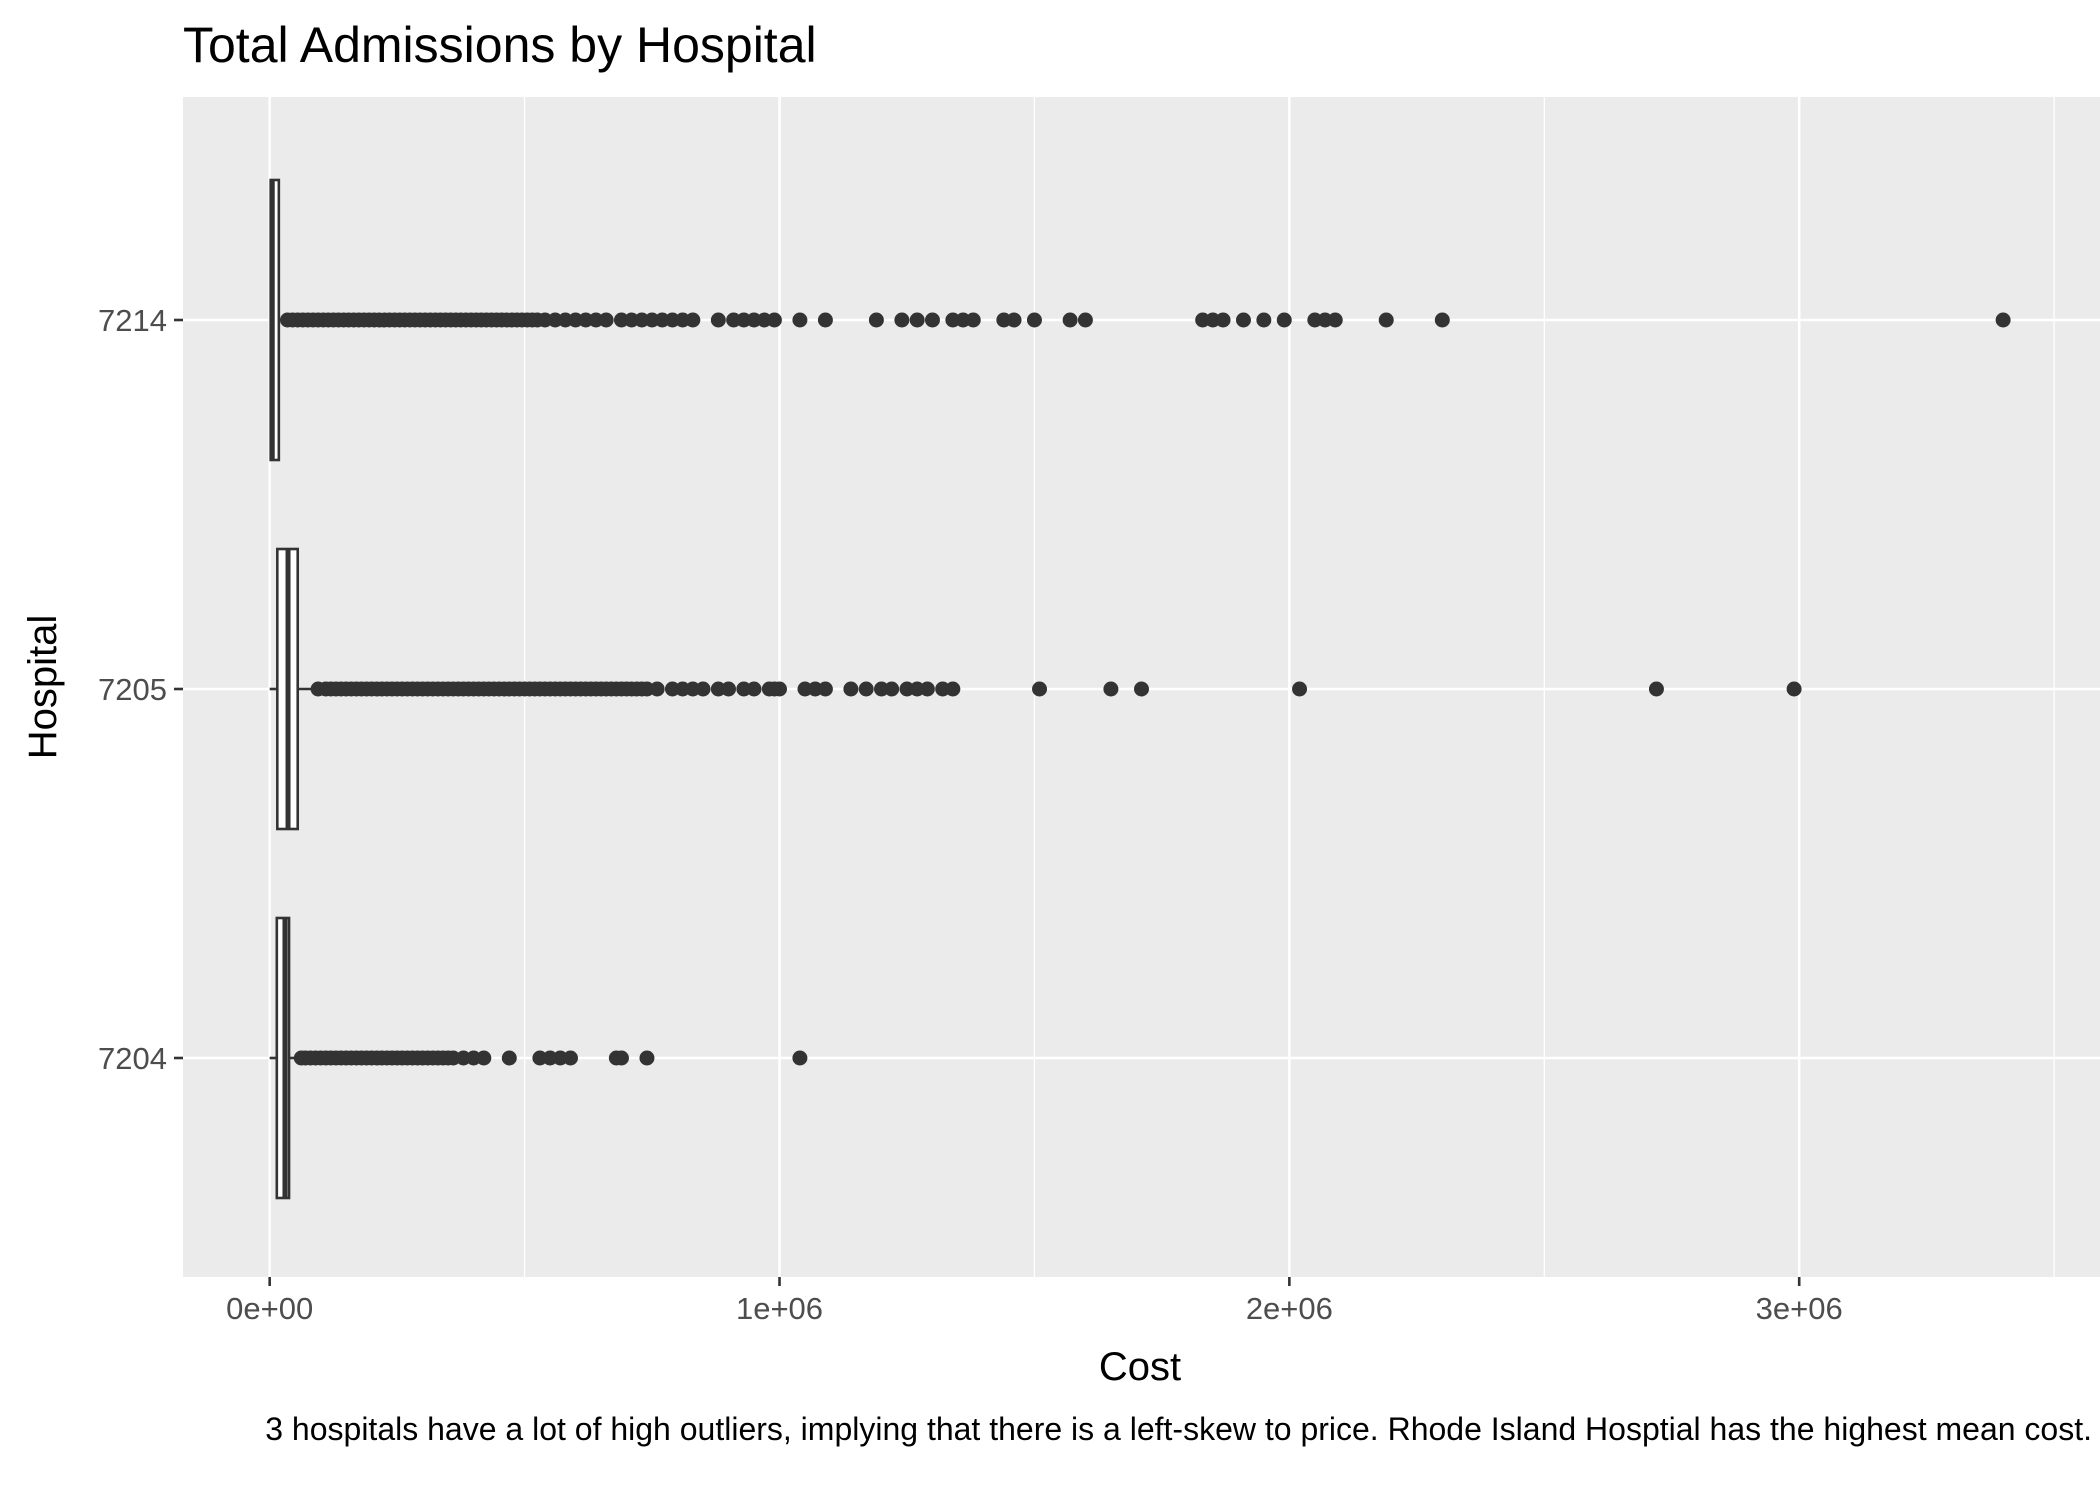 This screenshot has width=2100, height=1499. I want to click on x-tick-label: 0e+00, so click(269, 1308).